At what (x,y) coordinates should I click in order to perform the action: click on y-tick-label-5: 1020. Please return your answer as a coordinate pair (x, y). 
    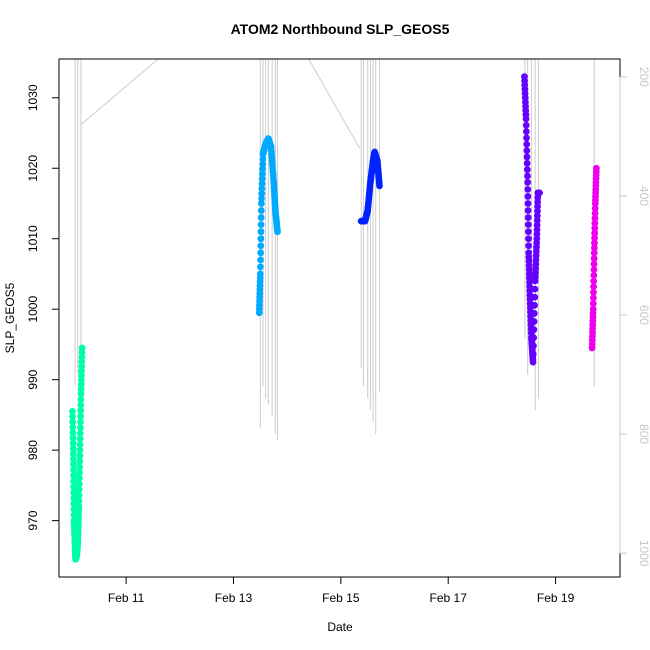
    Looking at the image, I should click on (33, 168).